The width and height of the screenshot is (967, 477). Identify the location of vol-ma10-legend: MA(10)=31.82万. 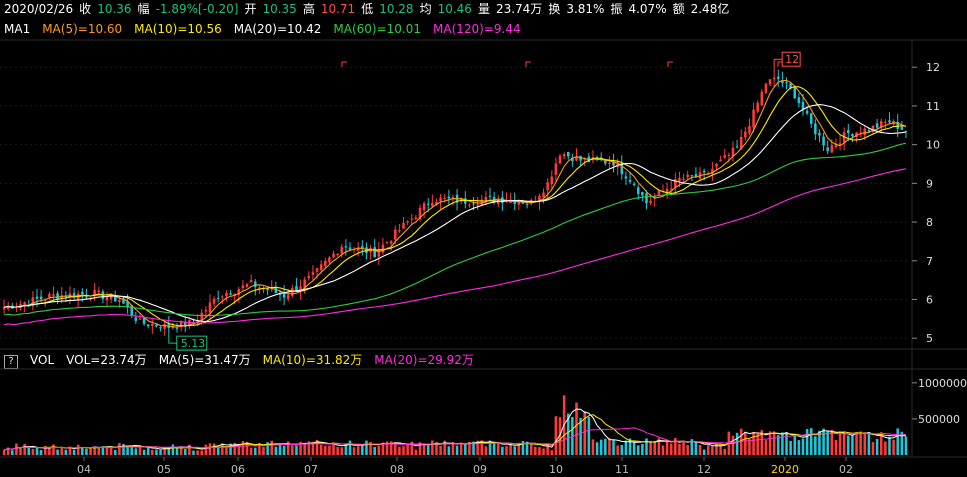
(312, 360).